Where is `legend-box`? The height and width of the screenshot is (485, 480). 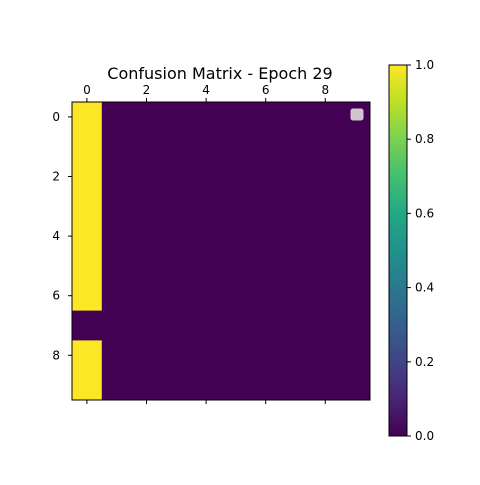
legend-box is located at coordinates (357, 114).